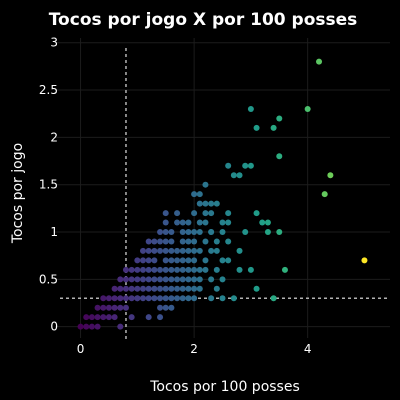  Describe the element at coordinates (48, 90) in the screenshot. I see `y-tick-label: 2.5` at that location.